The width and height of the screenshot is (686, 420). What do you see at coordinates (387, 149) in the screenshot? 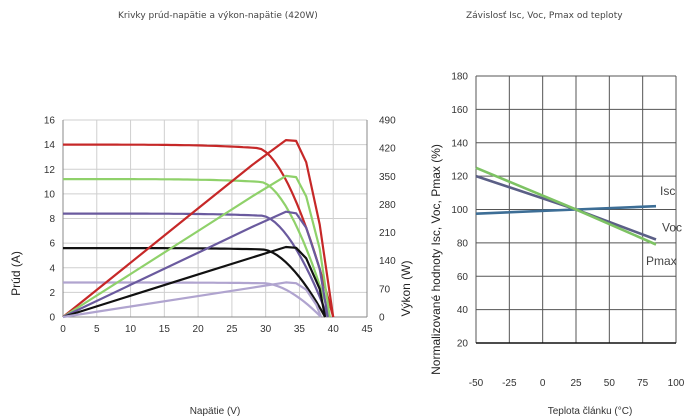
I see `y2-tick-label: 420` at bounding box center [387, 149].